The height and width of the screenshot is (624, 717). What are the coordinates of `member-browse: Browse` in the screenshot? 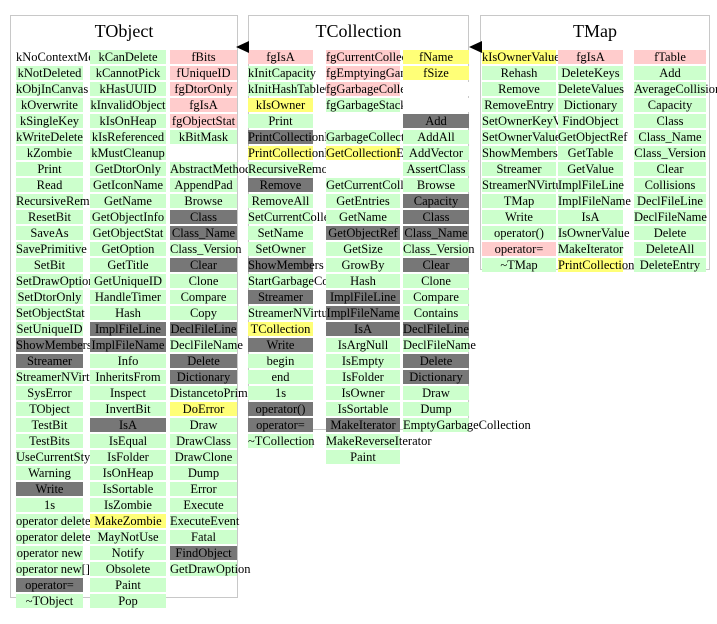 It's located at (436, 185).